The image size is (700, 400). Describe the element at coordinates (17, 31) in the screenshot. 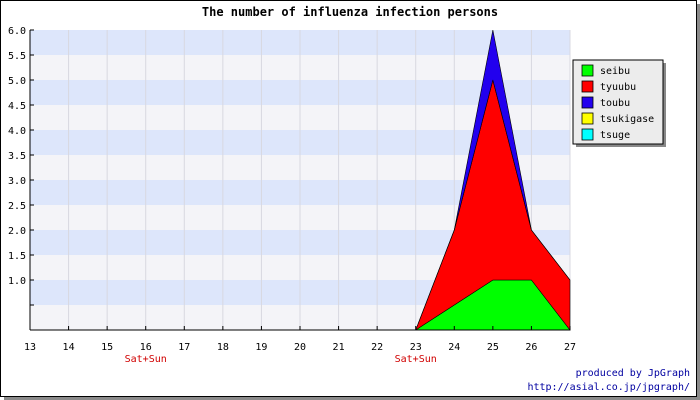

I see `y-tick-label: 6.0` at that location.